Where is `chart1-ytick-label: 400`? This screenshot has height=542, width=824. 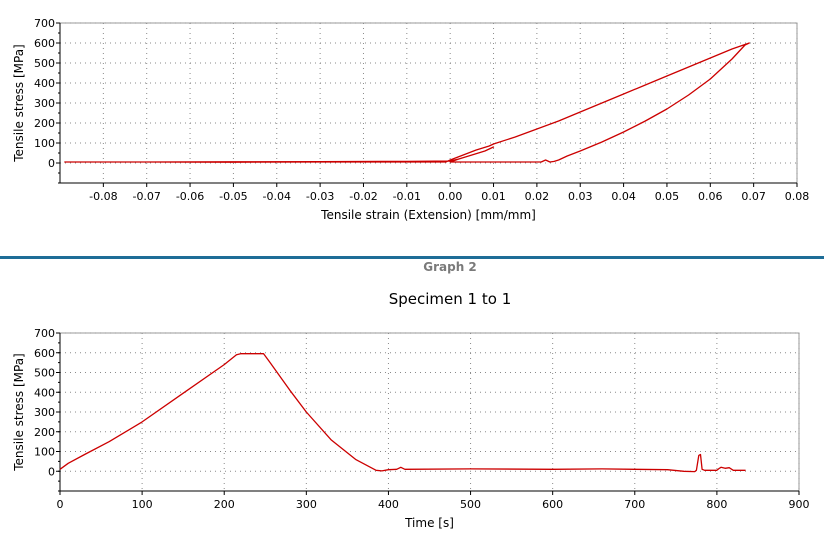 chart1-ytick-label: 400 is located at coordinates (44, 83).